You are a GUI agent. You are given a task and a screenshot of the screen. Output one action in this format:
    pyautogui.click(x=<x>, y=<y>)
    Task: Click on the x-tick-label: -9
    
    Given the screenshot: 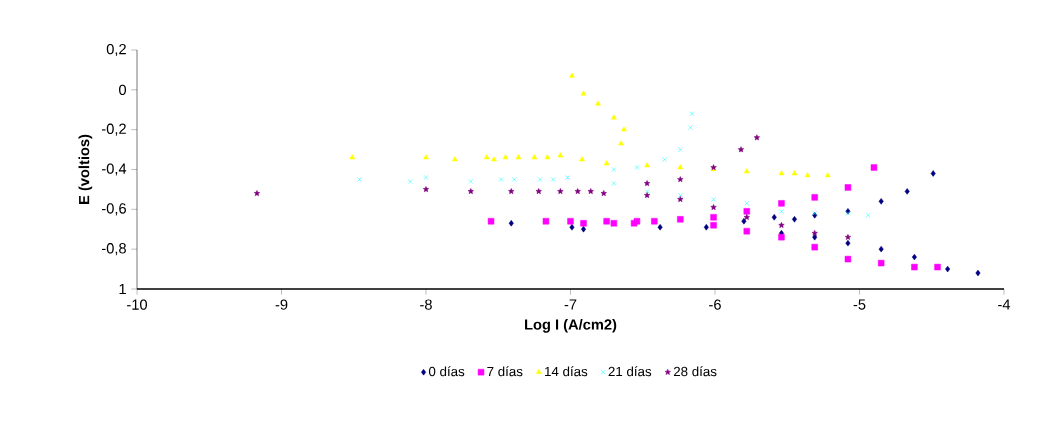 What is the action you would take?
    pyautogui.click(x=281, y=304)
    